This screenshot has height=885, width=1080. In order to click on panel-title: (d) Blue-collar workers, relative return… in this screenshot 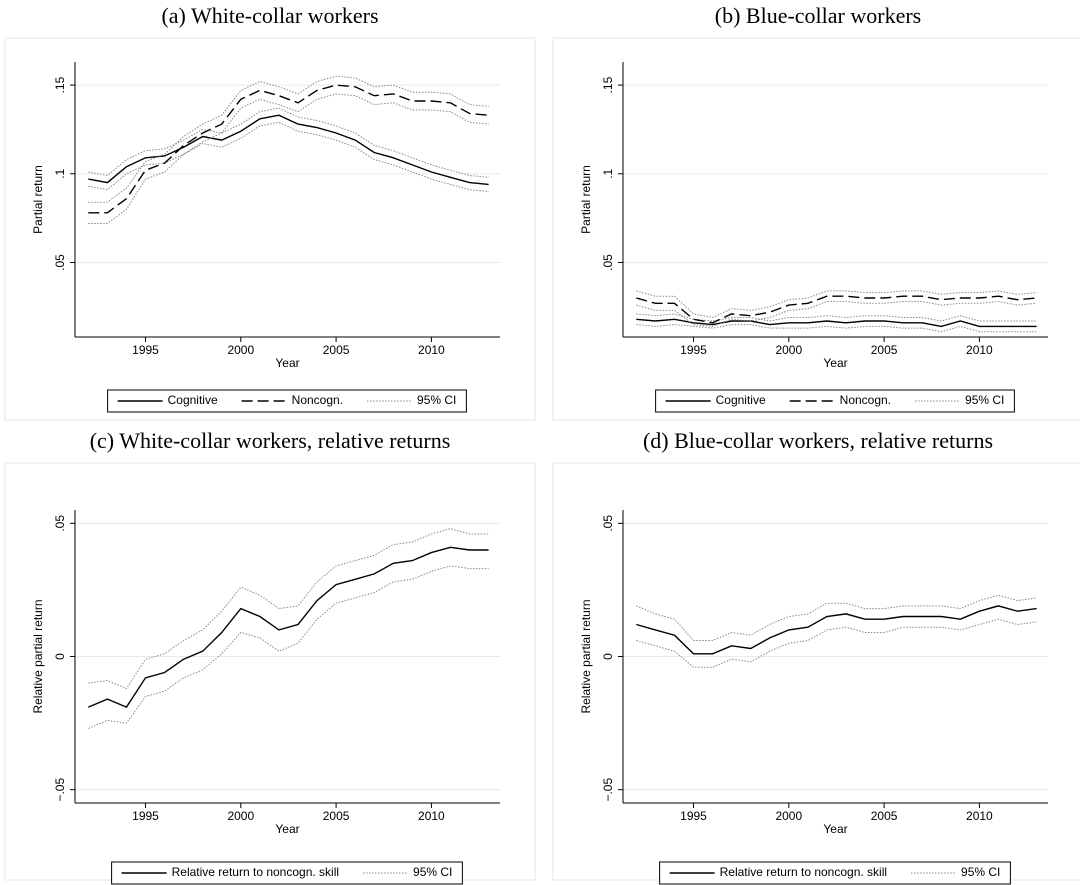, I will do `click(818, 440)`.